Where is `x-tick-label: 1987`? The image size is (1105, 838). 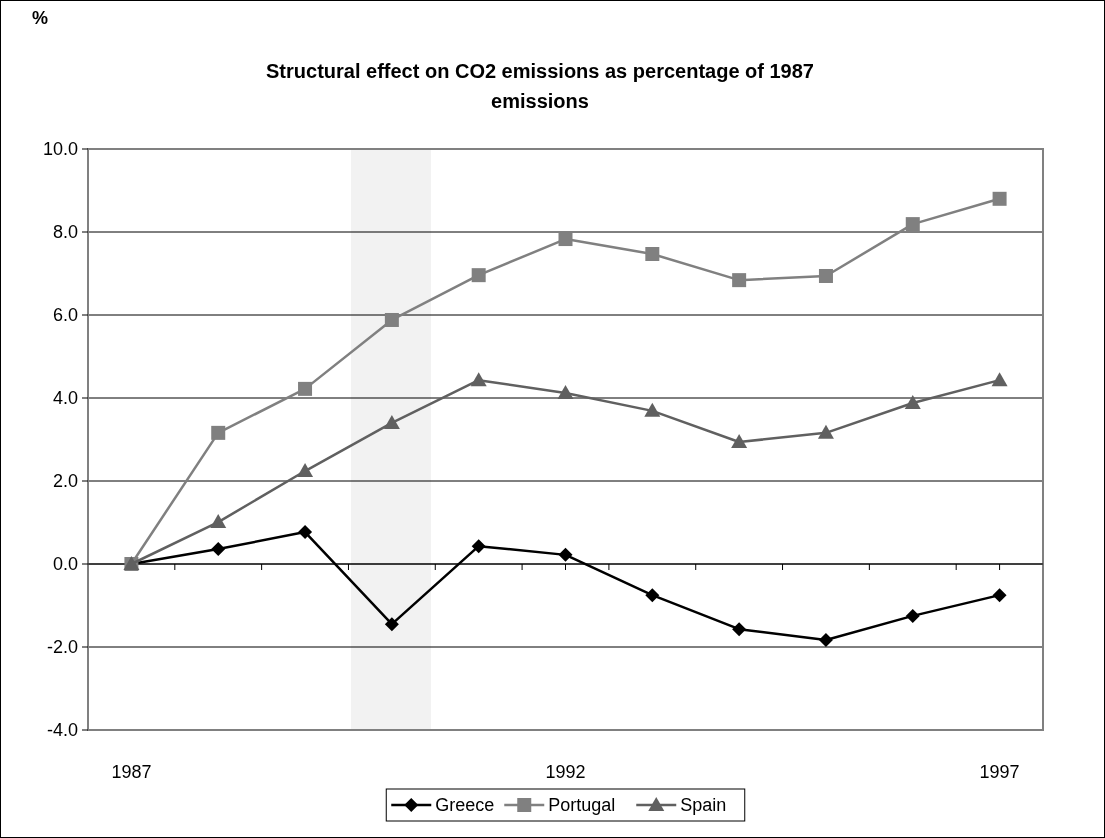
x-tick-label: 1987 is located at coordinates (131, 772).